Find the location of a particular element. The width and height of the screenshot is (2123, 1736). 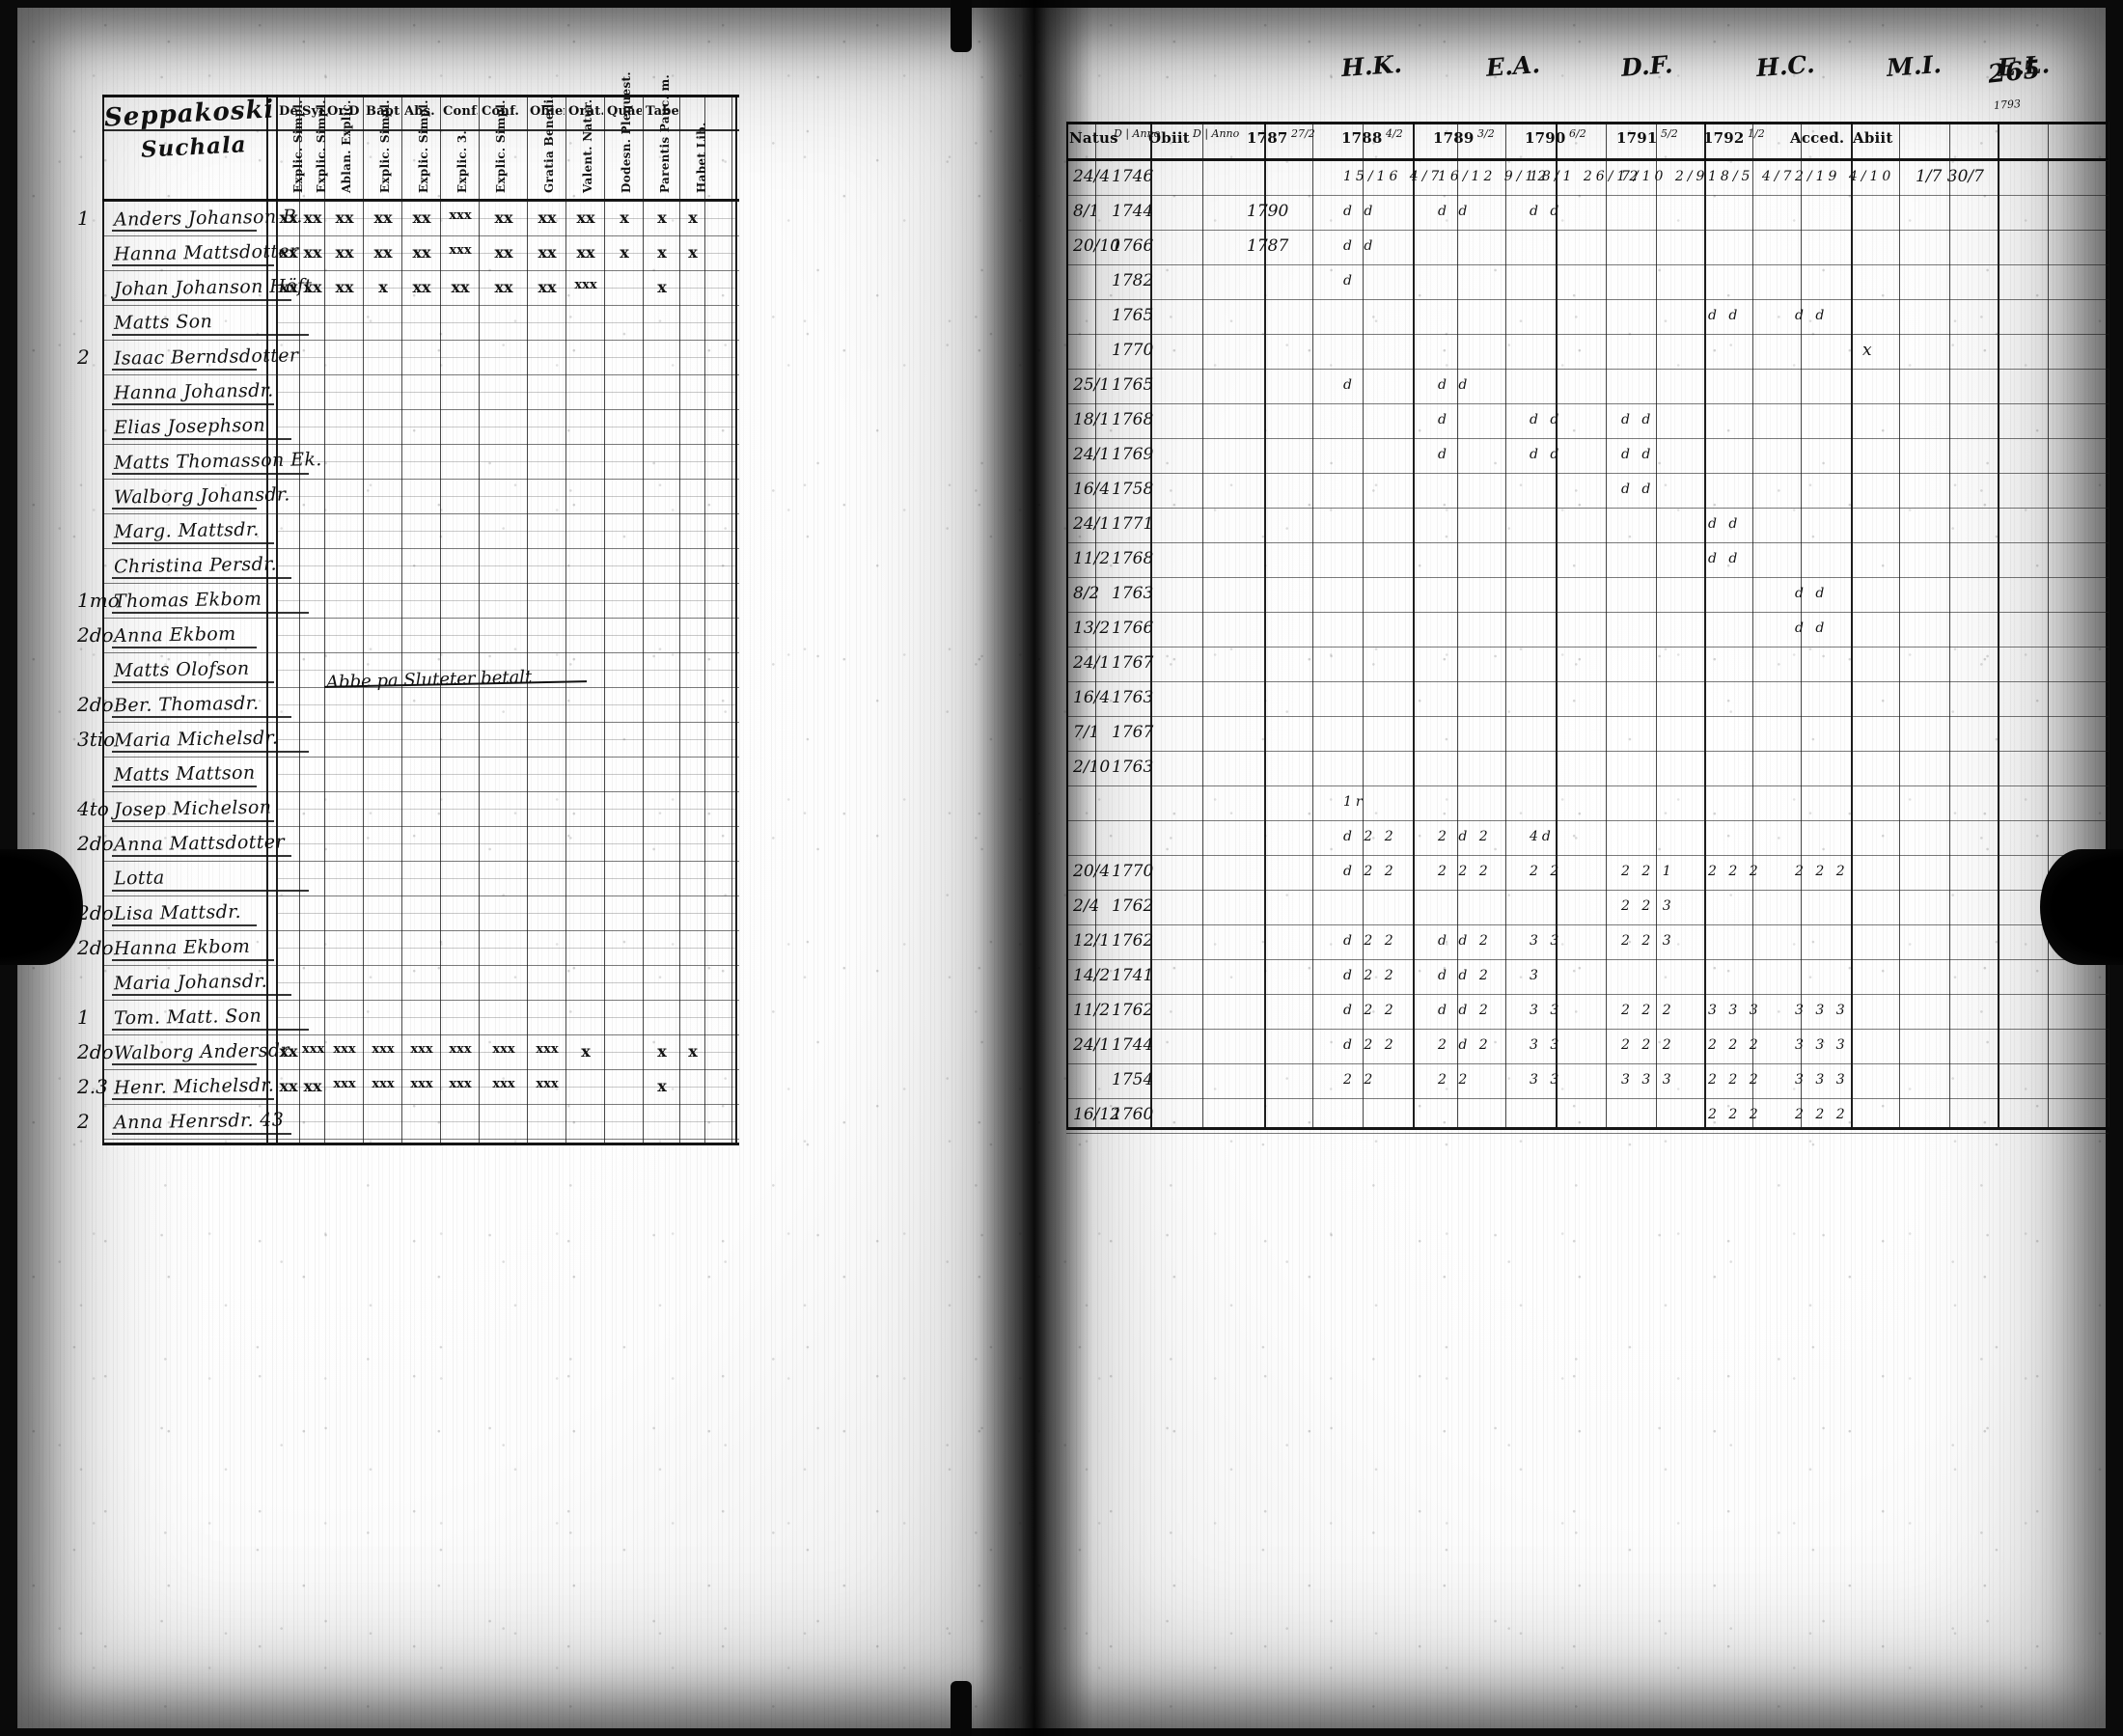

right-cell-3-natus_anno: 1782 is located at coordinates (1133, 280).